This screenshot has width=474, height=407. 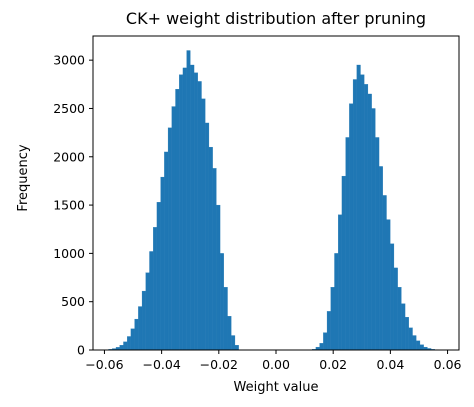 I want to click on x-tick-label: 0.04, so click(x=390, y=364).